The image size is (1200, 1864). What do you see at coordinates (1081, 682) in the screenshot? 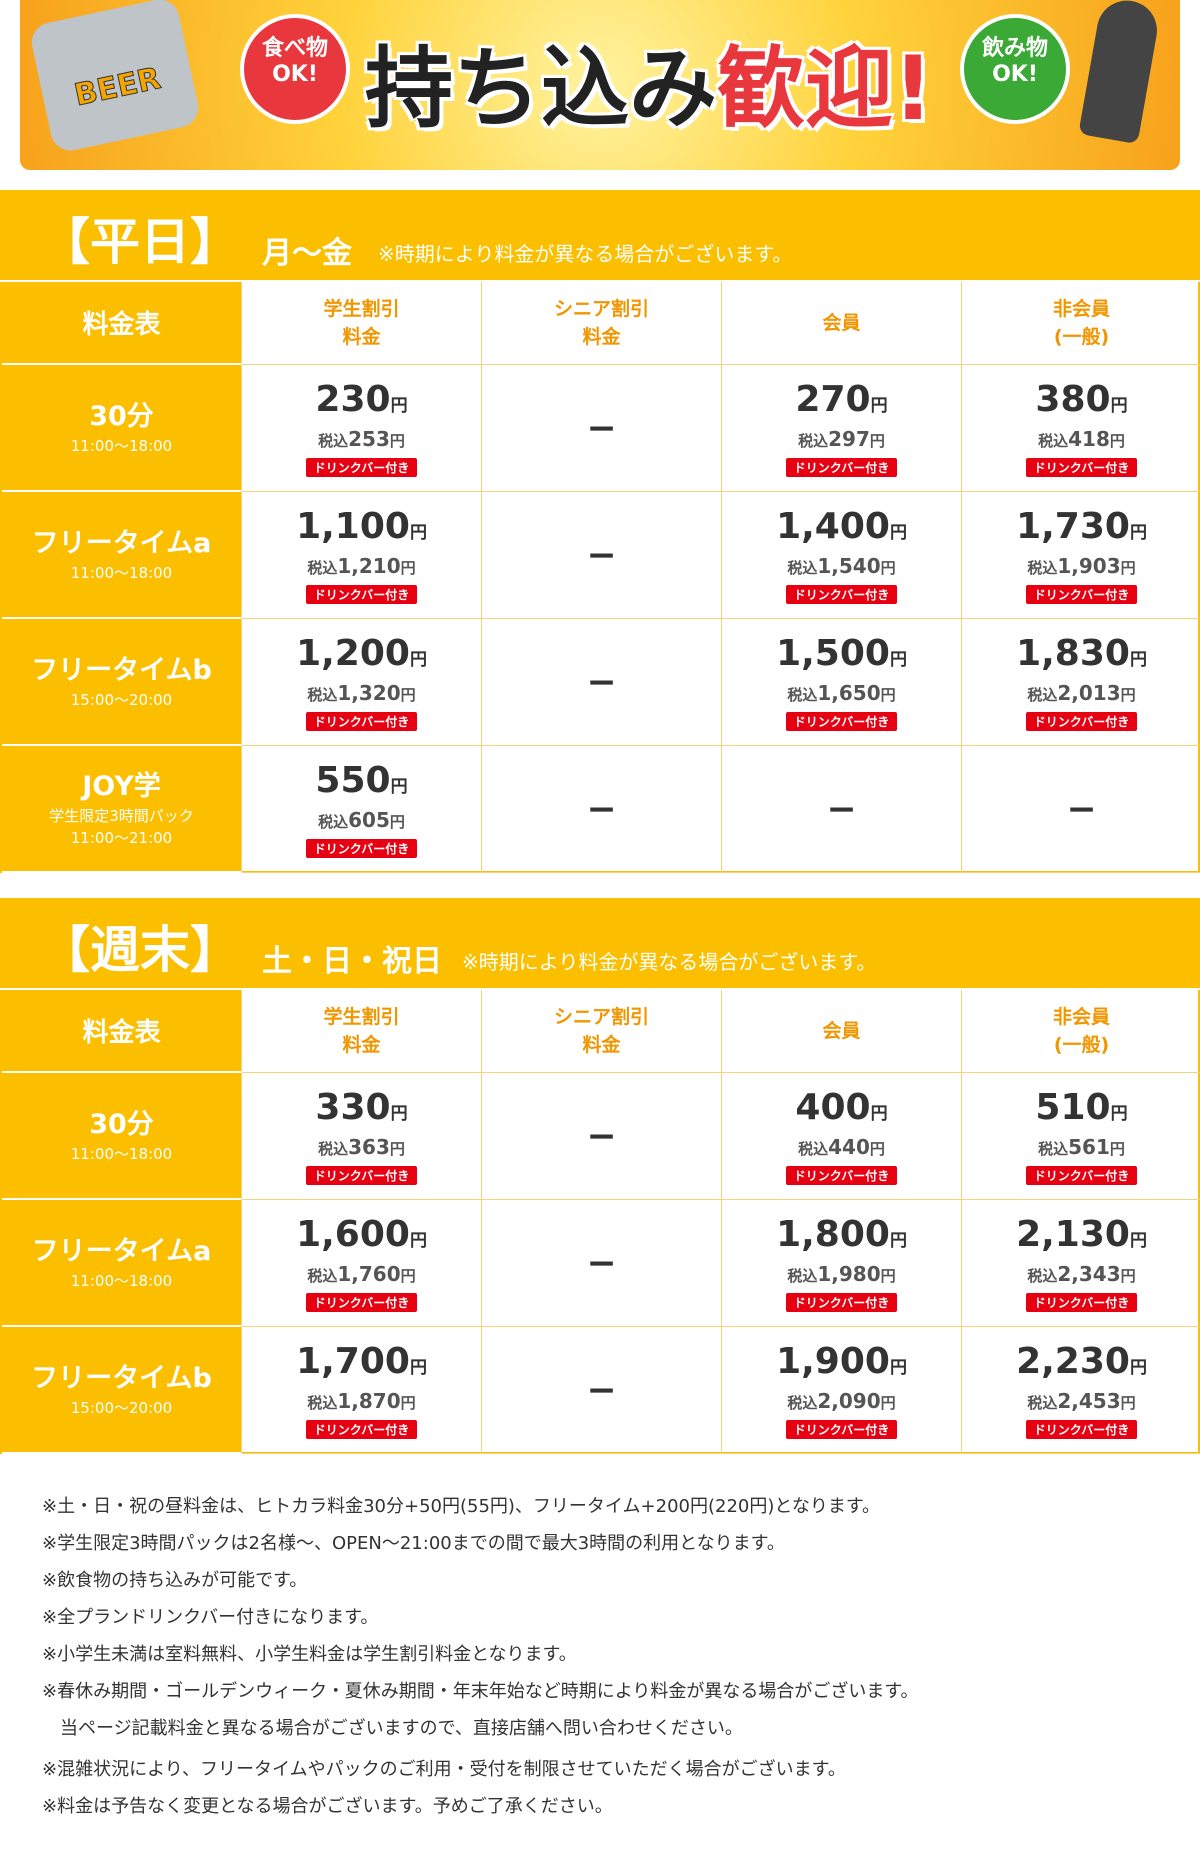
I see `price-cell: 1,830円 税込2,013円 ドリンクバー付き` at bounding box center [1081, 682].